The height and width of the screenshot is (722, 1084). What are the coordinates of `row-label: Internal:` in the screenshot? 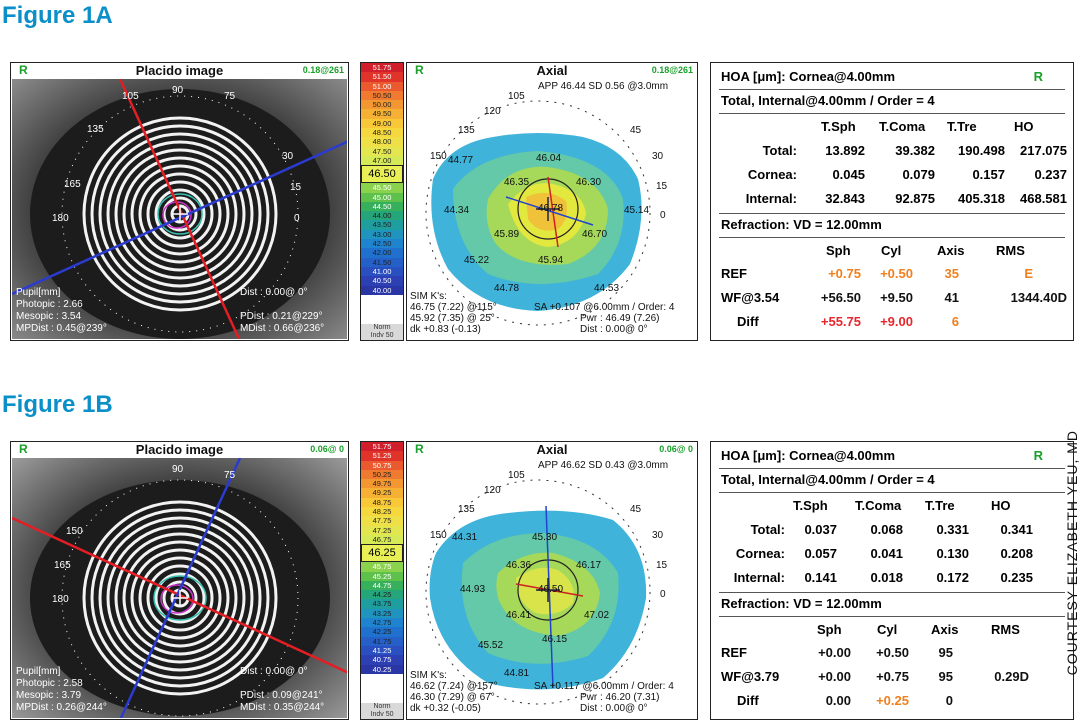 It's located at (759, 577).